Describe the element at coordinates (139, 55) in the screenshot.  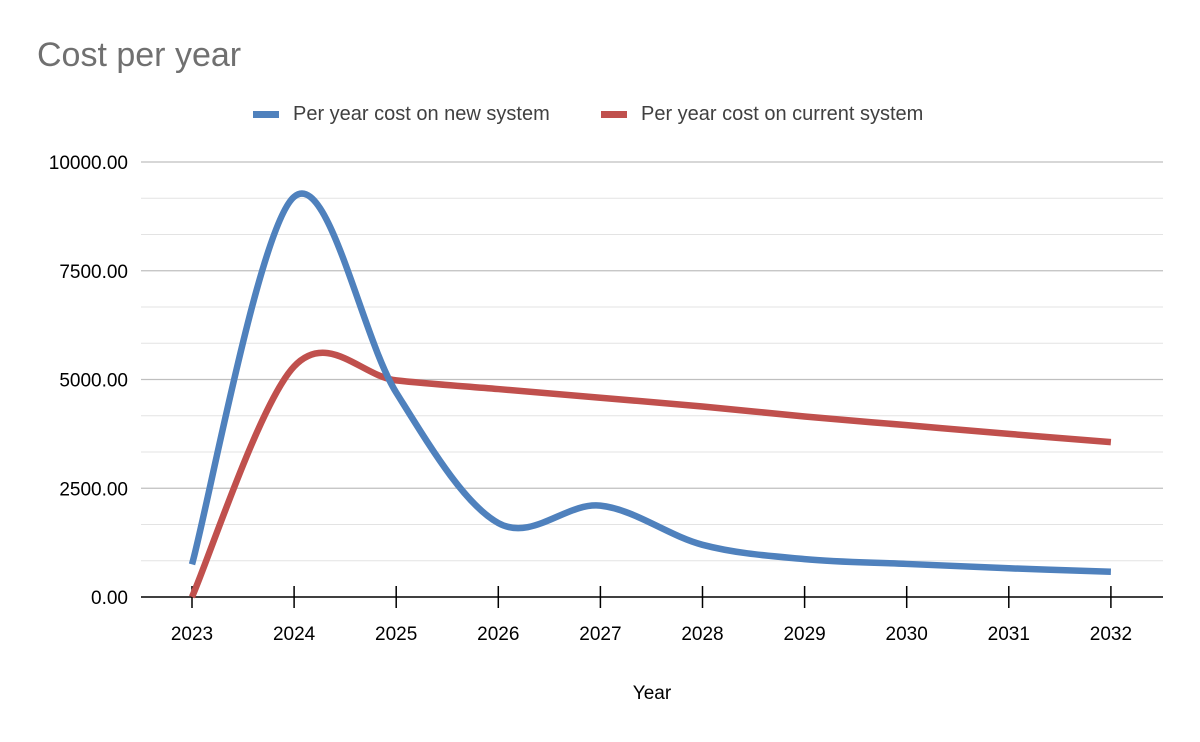
I see `chart-title: Cost per year` at that location.